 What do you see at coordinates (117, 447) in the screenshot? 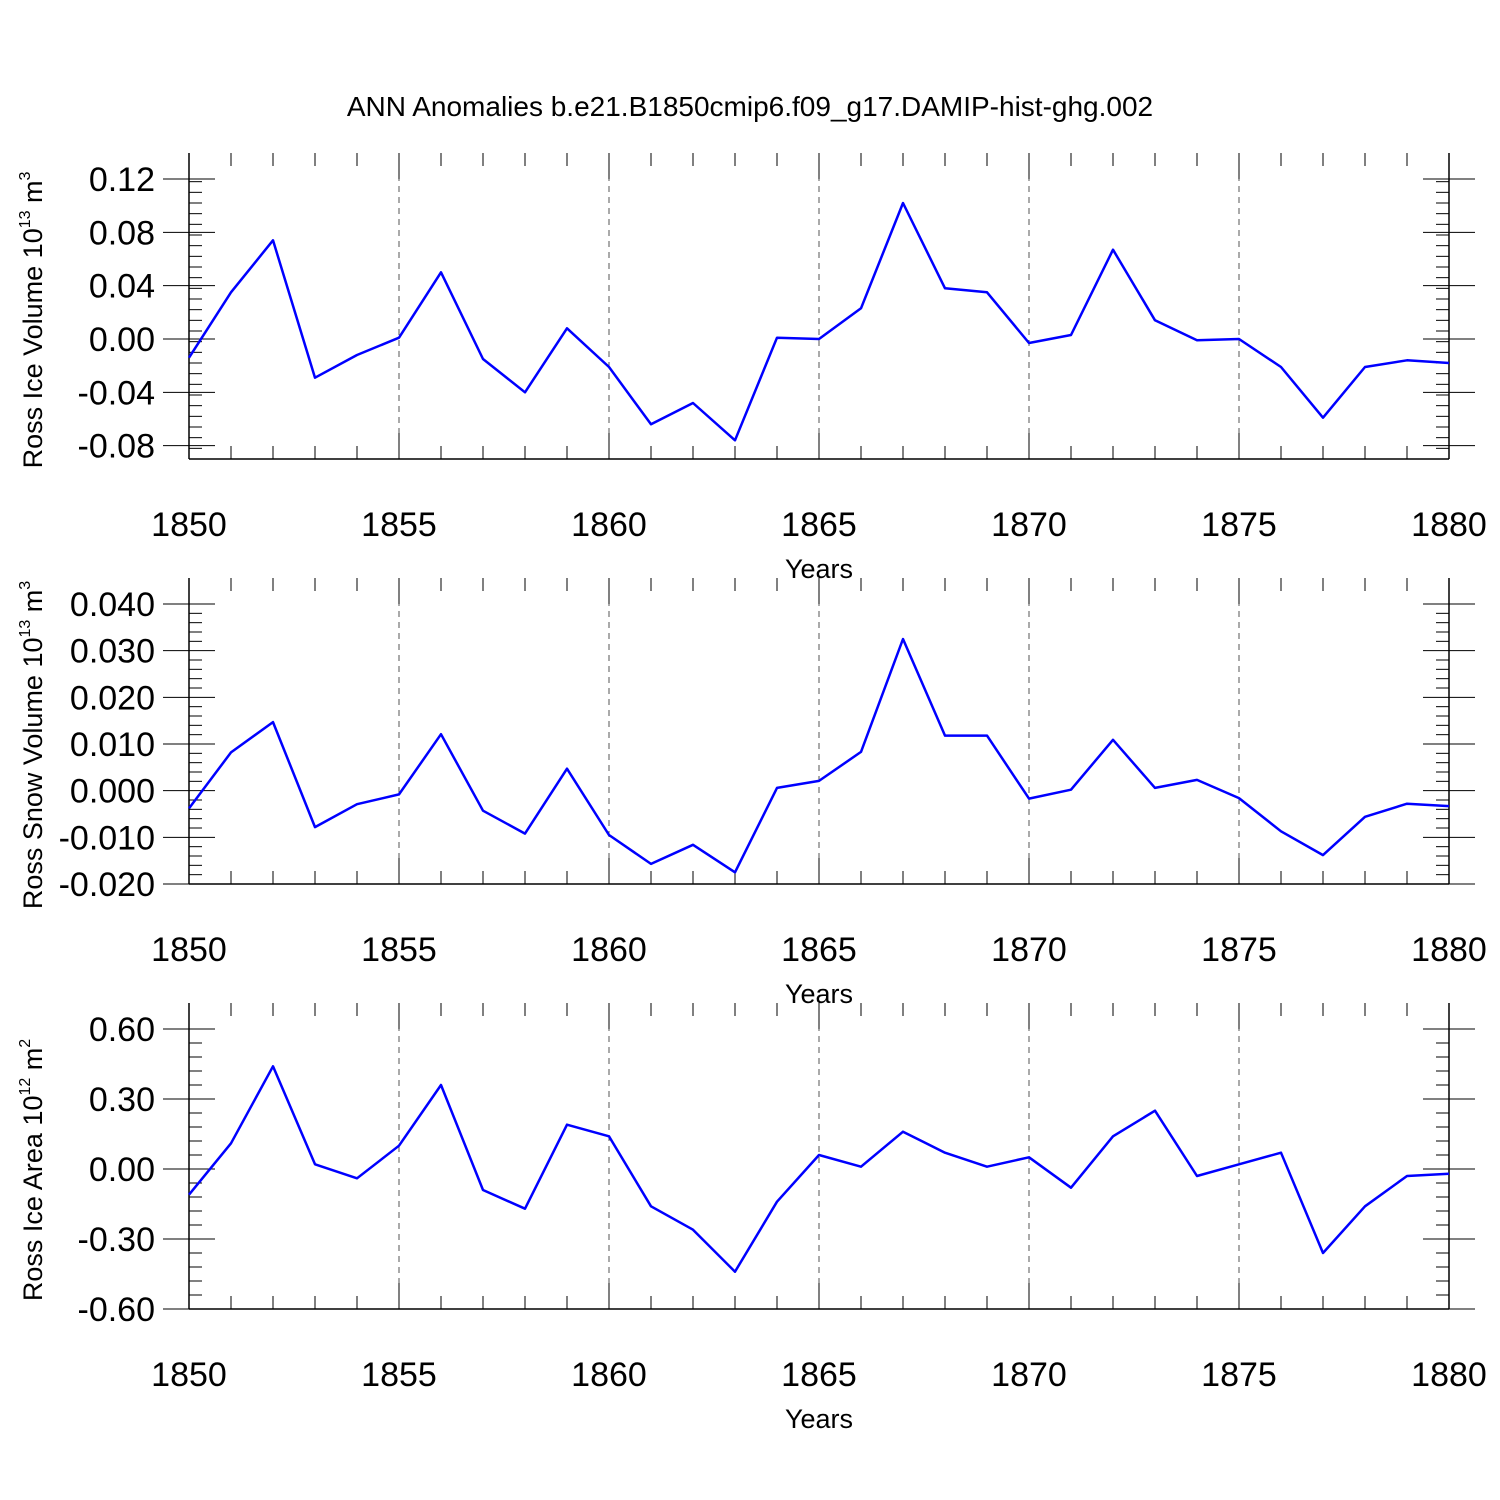
I see `y-tick-label: -0.08` at bounding box center [117, 447].